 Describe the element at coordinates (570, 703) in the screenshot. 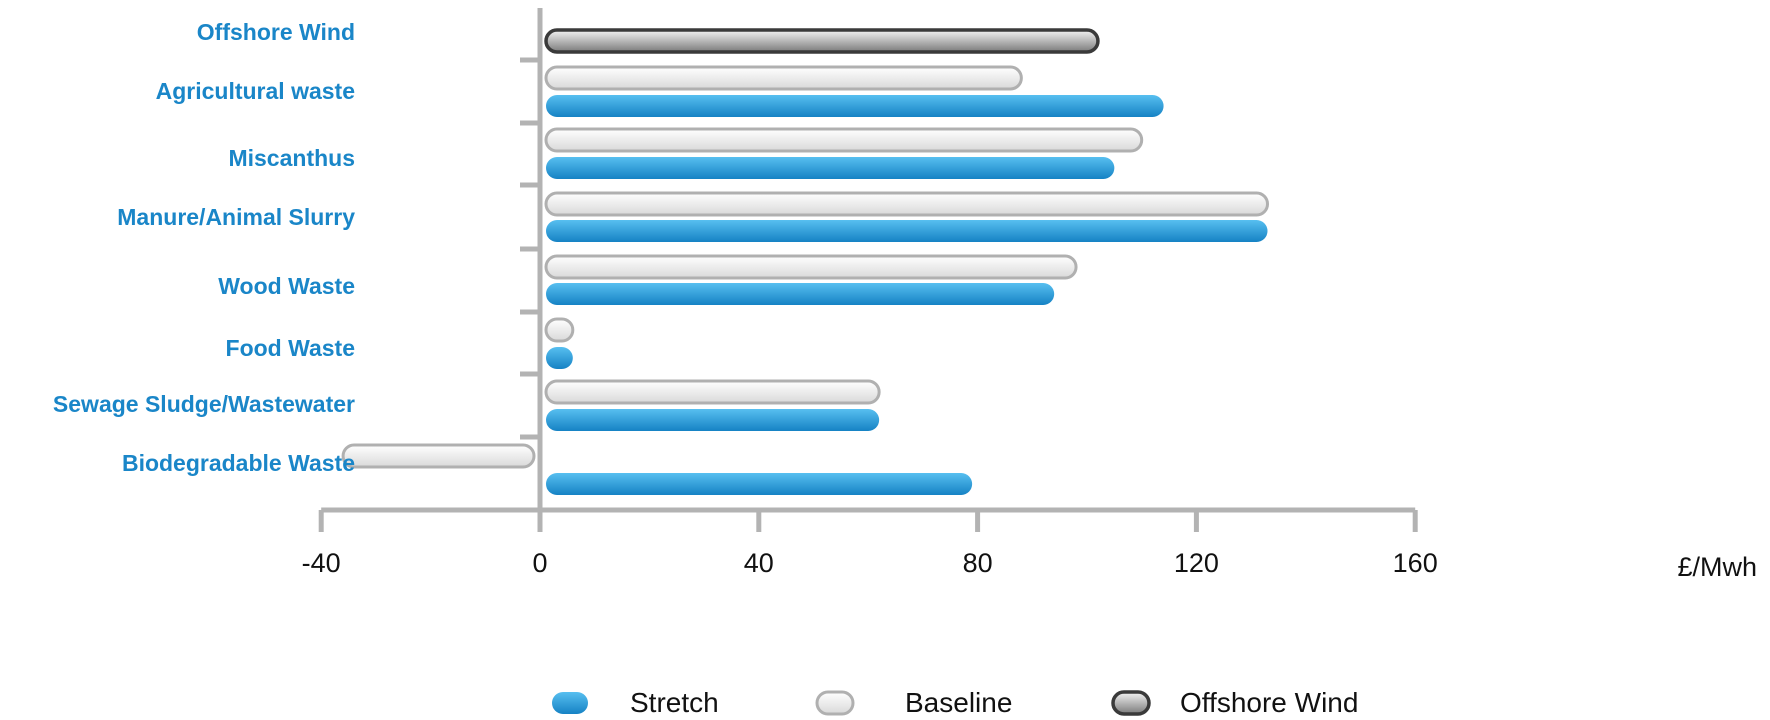

I see `legend-swatch-stretch` at that location.